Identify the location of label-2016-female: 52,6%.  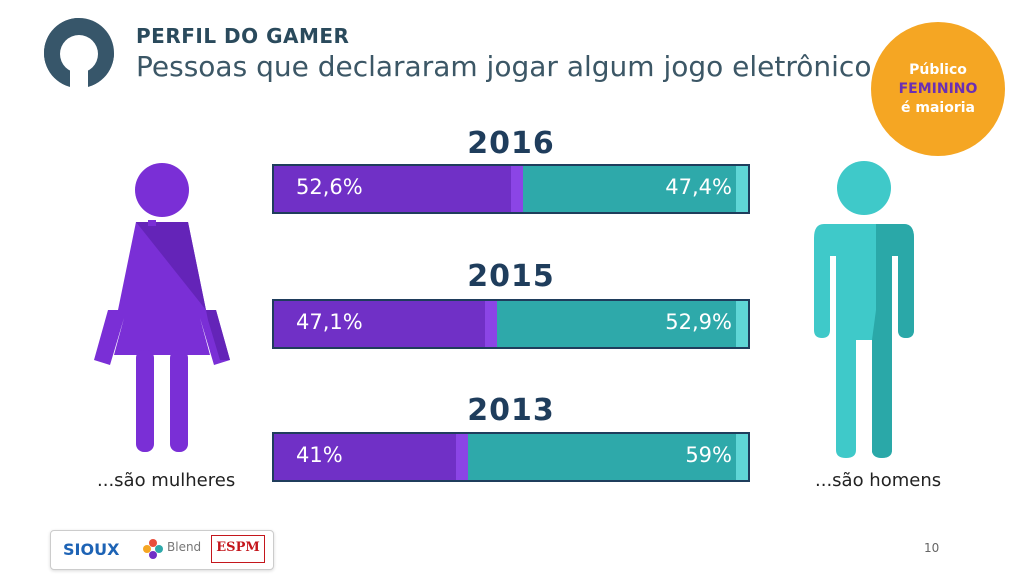
(329, 187).